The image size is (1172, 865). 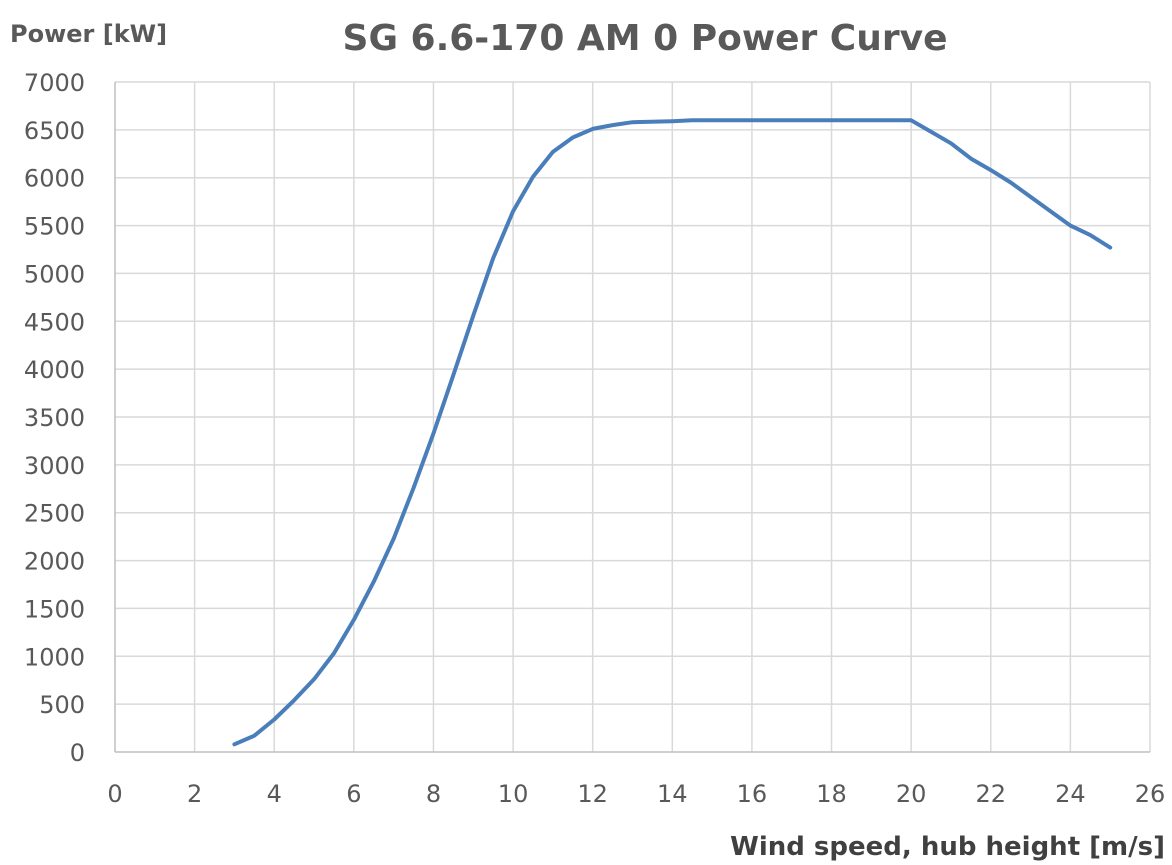 I want to click on x-tick-label: 16, so click(x=752, y=794).